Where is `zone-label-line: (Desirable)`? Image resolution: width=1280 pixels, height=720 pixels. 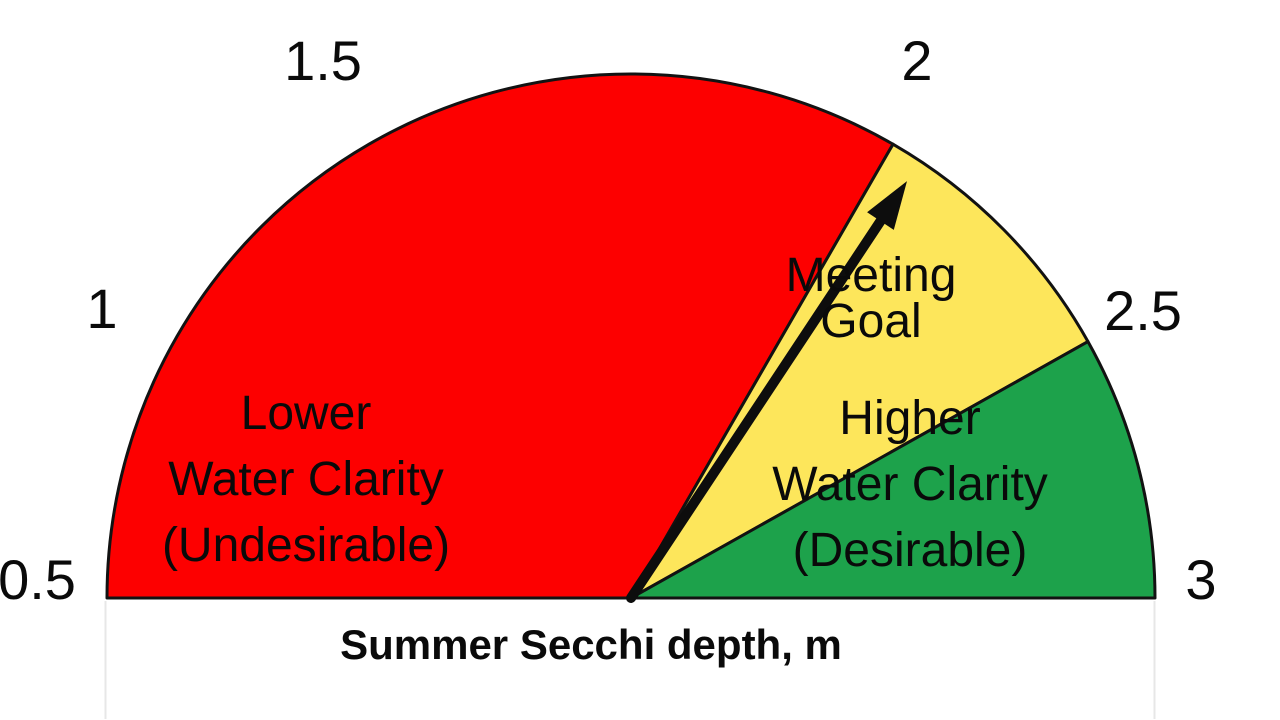 zone-label-line: (Desirable) is located at coordinates (910, 550).